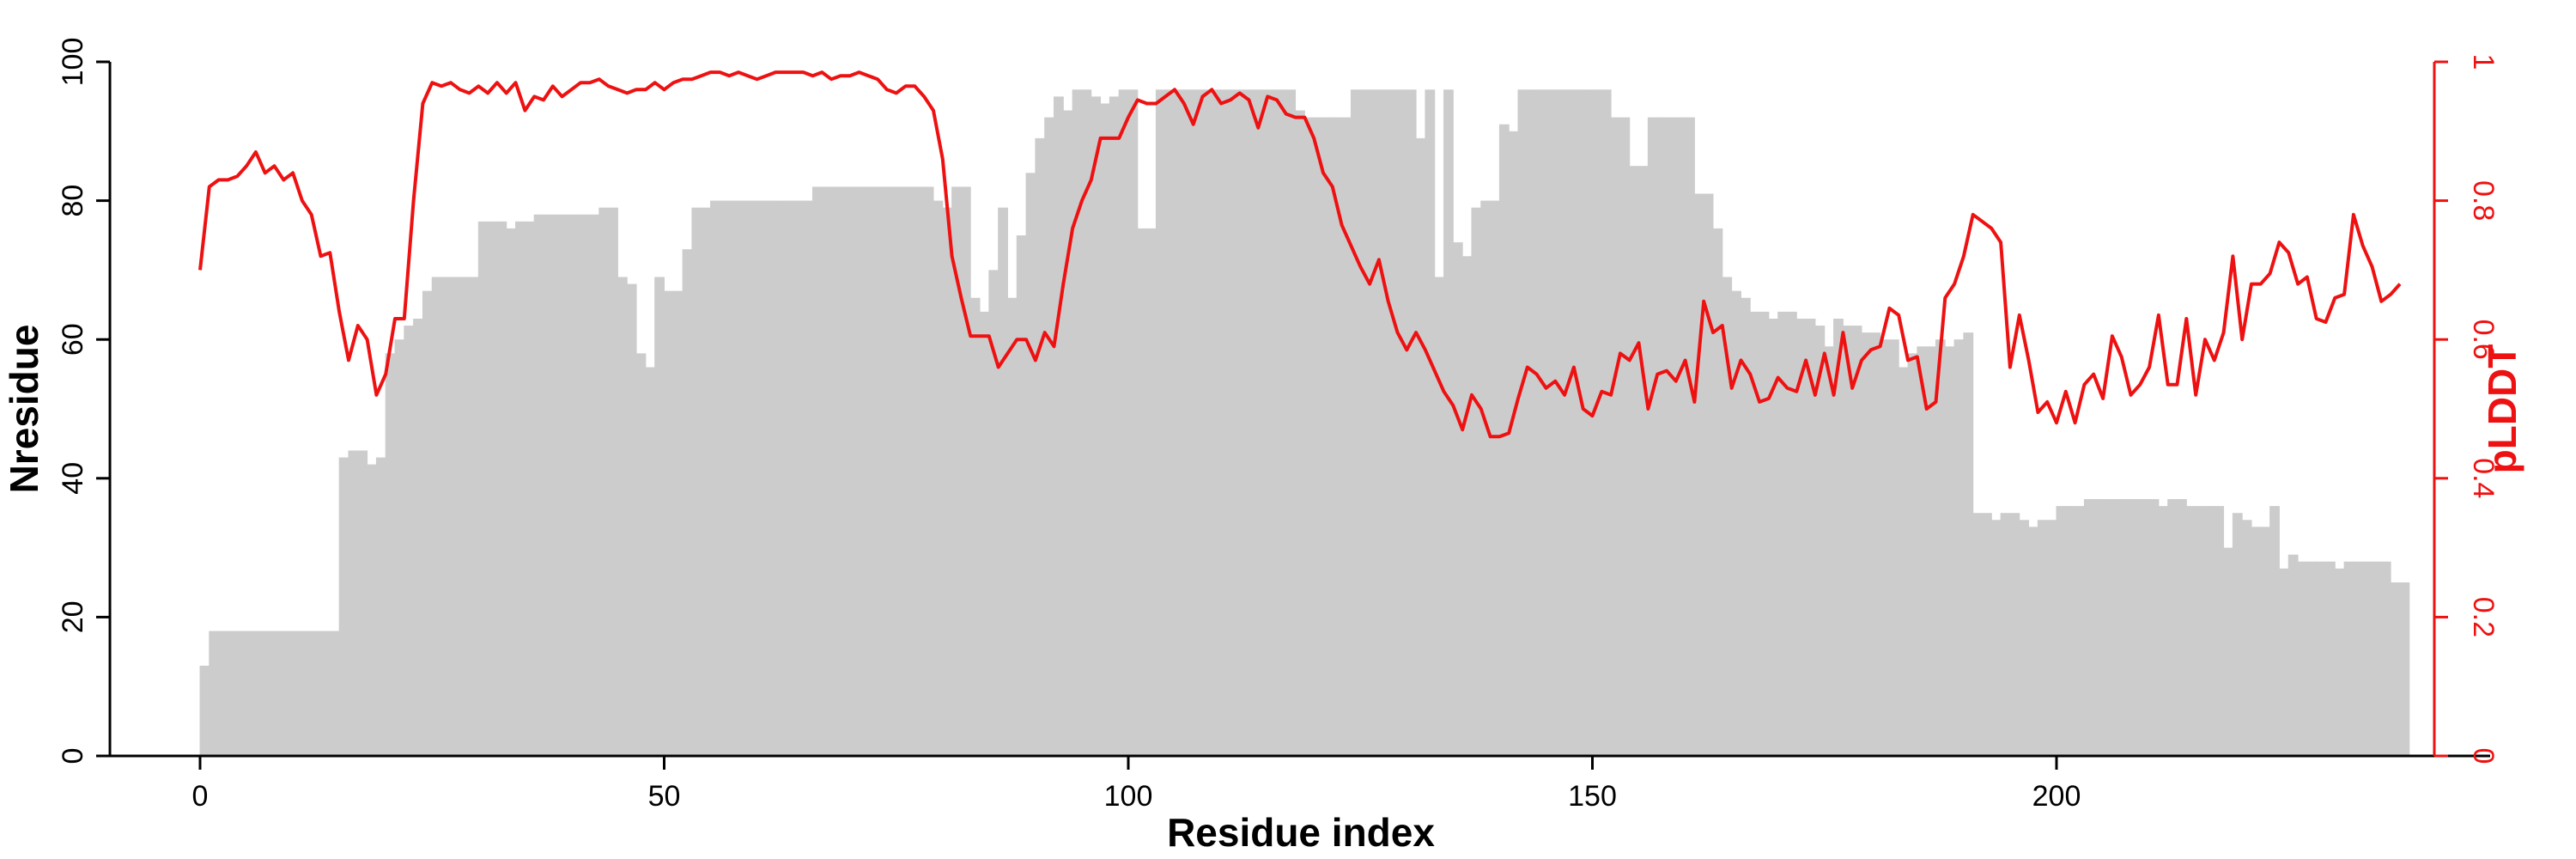 The image size is (2576, 859). Describe the element at coordinates (73, 339) in the screenshot. I see `y-left-tick-label: 60` at that location.